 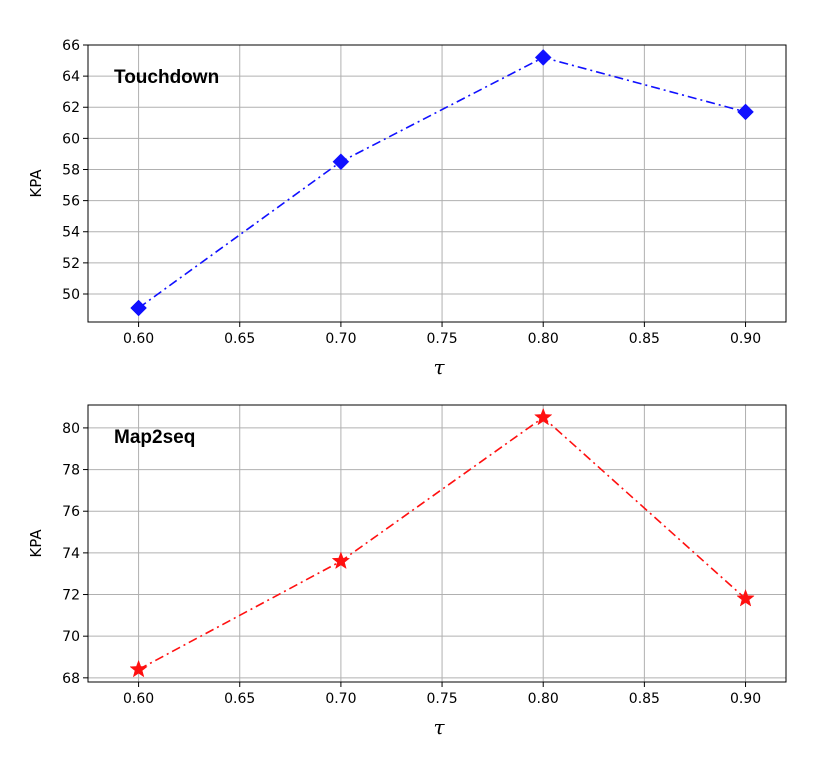 I want to click on map2seq-panel-title: Map2seq, so click(x=154, y=437).